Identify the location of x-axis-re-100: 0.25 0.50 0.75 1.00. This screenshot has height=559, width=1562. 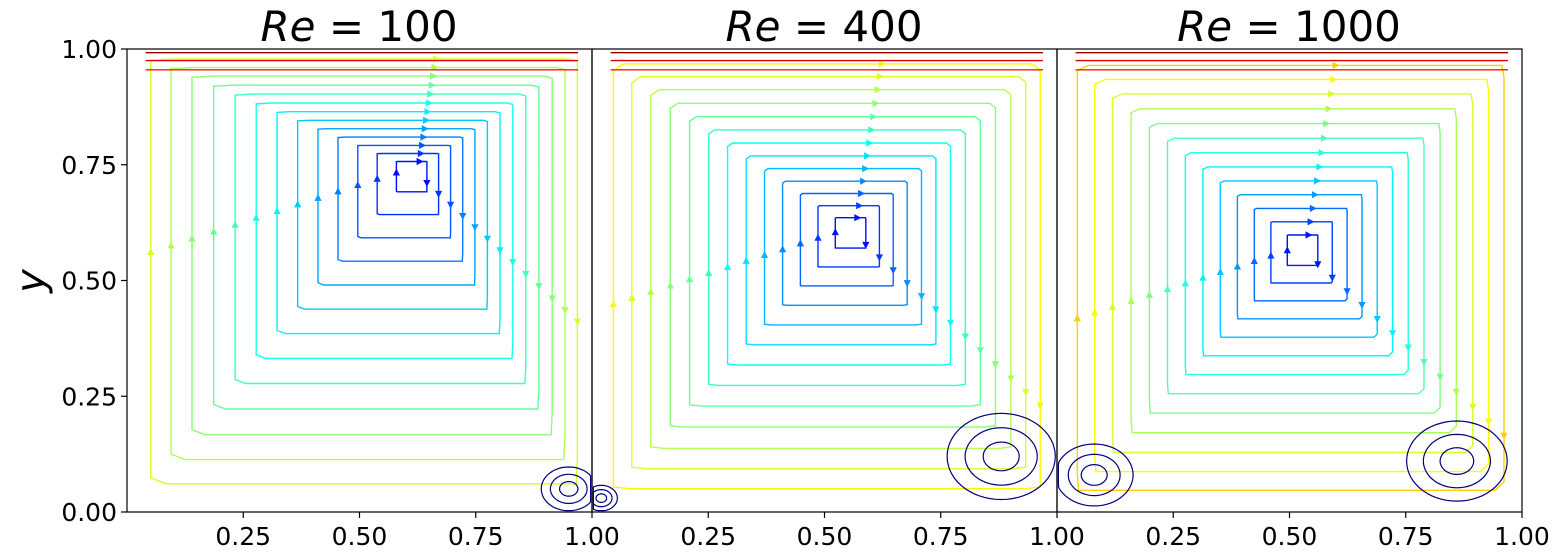
(417, 531).